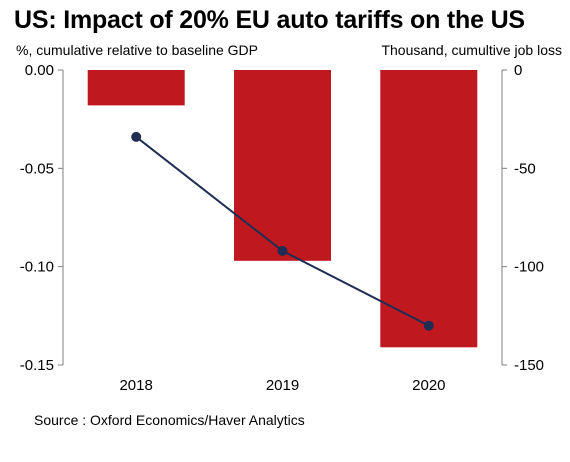 The image size is (570, 462). What do you see at coordinates (282, 250) in the screenshot?
I see `job-loss-point-2019` at bounding box center [282, 250].